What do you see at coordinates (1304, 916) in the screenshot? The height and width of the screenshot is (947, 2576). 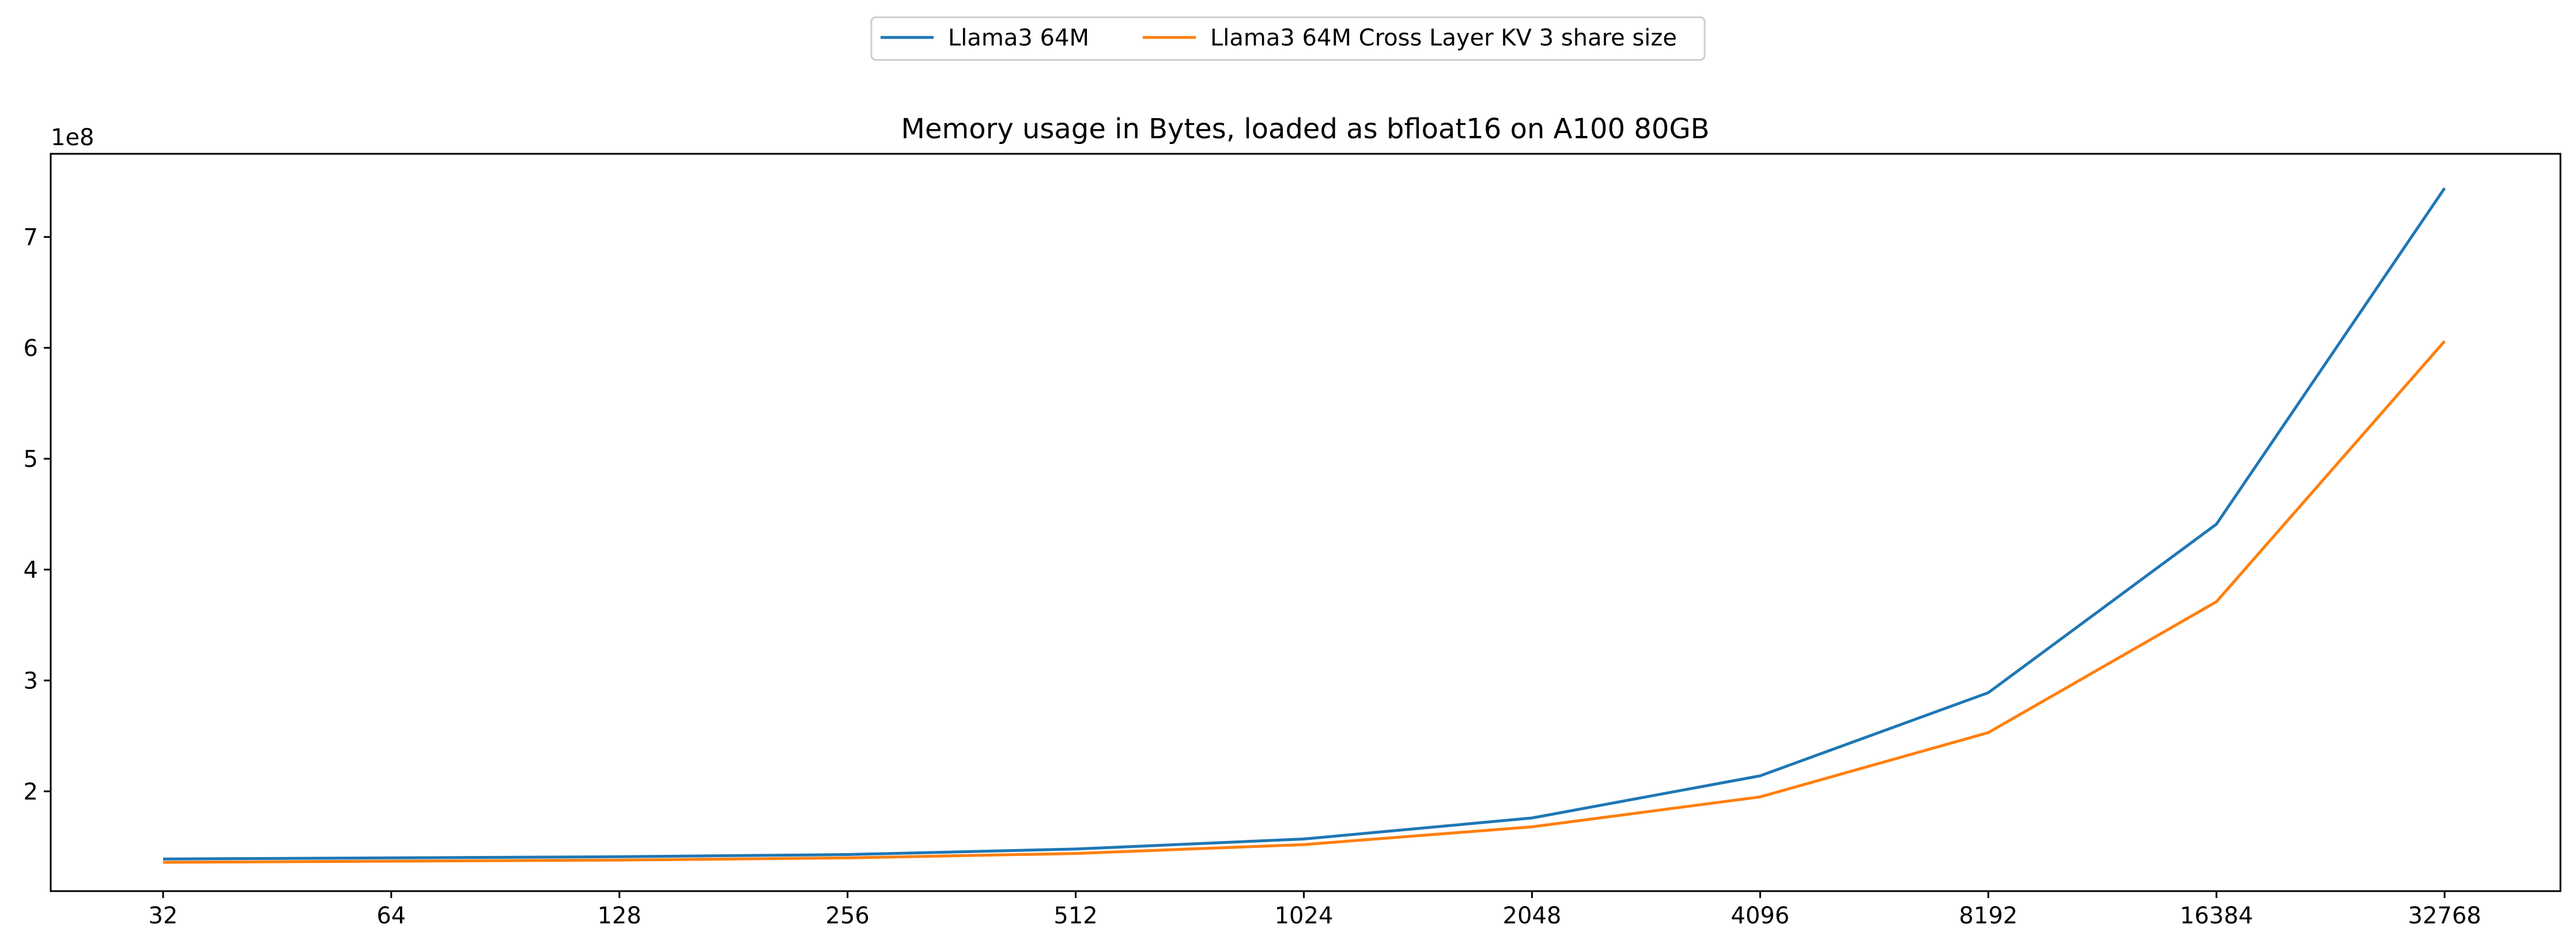 I see `x-tick-label: 1024` at bounding box center [1304, 916].